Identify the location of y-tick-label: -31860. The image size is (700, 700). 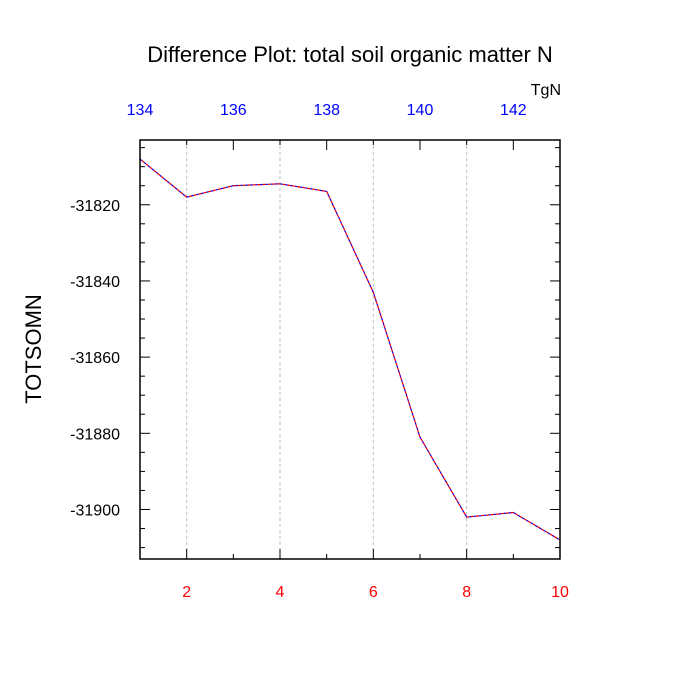
(95, 358).